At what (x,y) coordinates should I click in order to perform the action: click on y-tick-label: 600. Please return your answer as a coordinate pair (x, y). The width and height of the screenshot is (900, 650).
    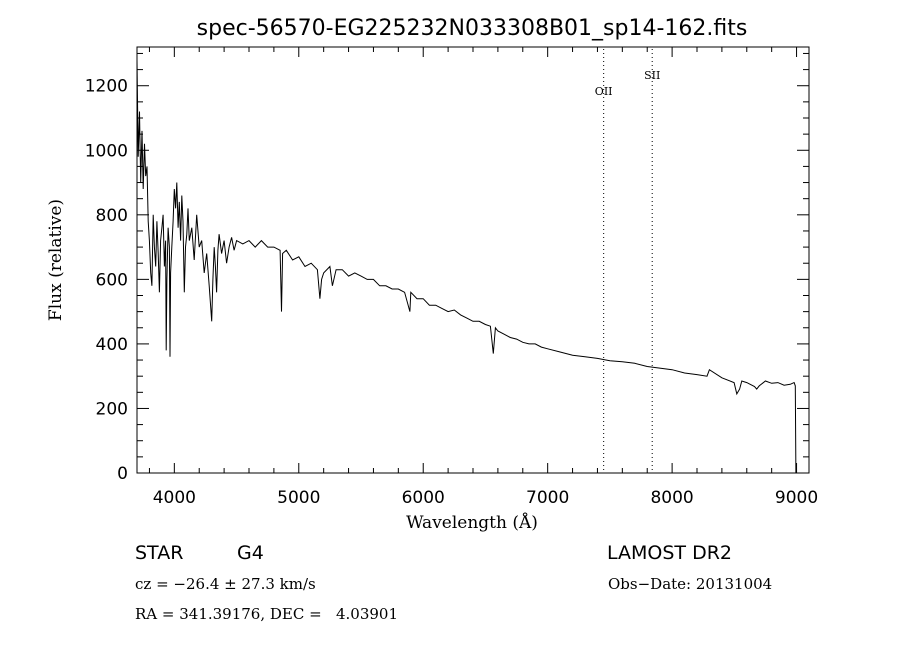
    Looking at the image, I should click on (112, 280).